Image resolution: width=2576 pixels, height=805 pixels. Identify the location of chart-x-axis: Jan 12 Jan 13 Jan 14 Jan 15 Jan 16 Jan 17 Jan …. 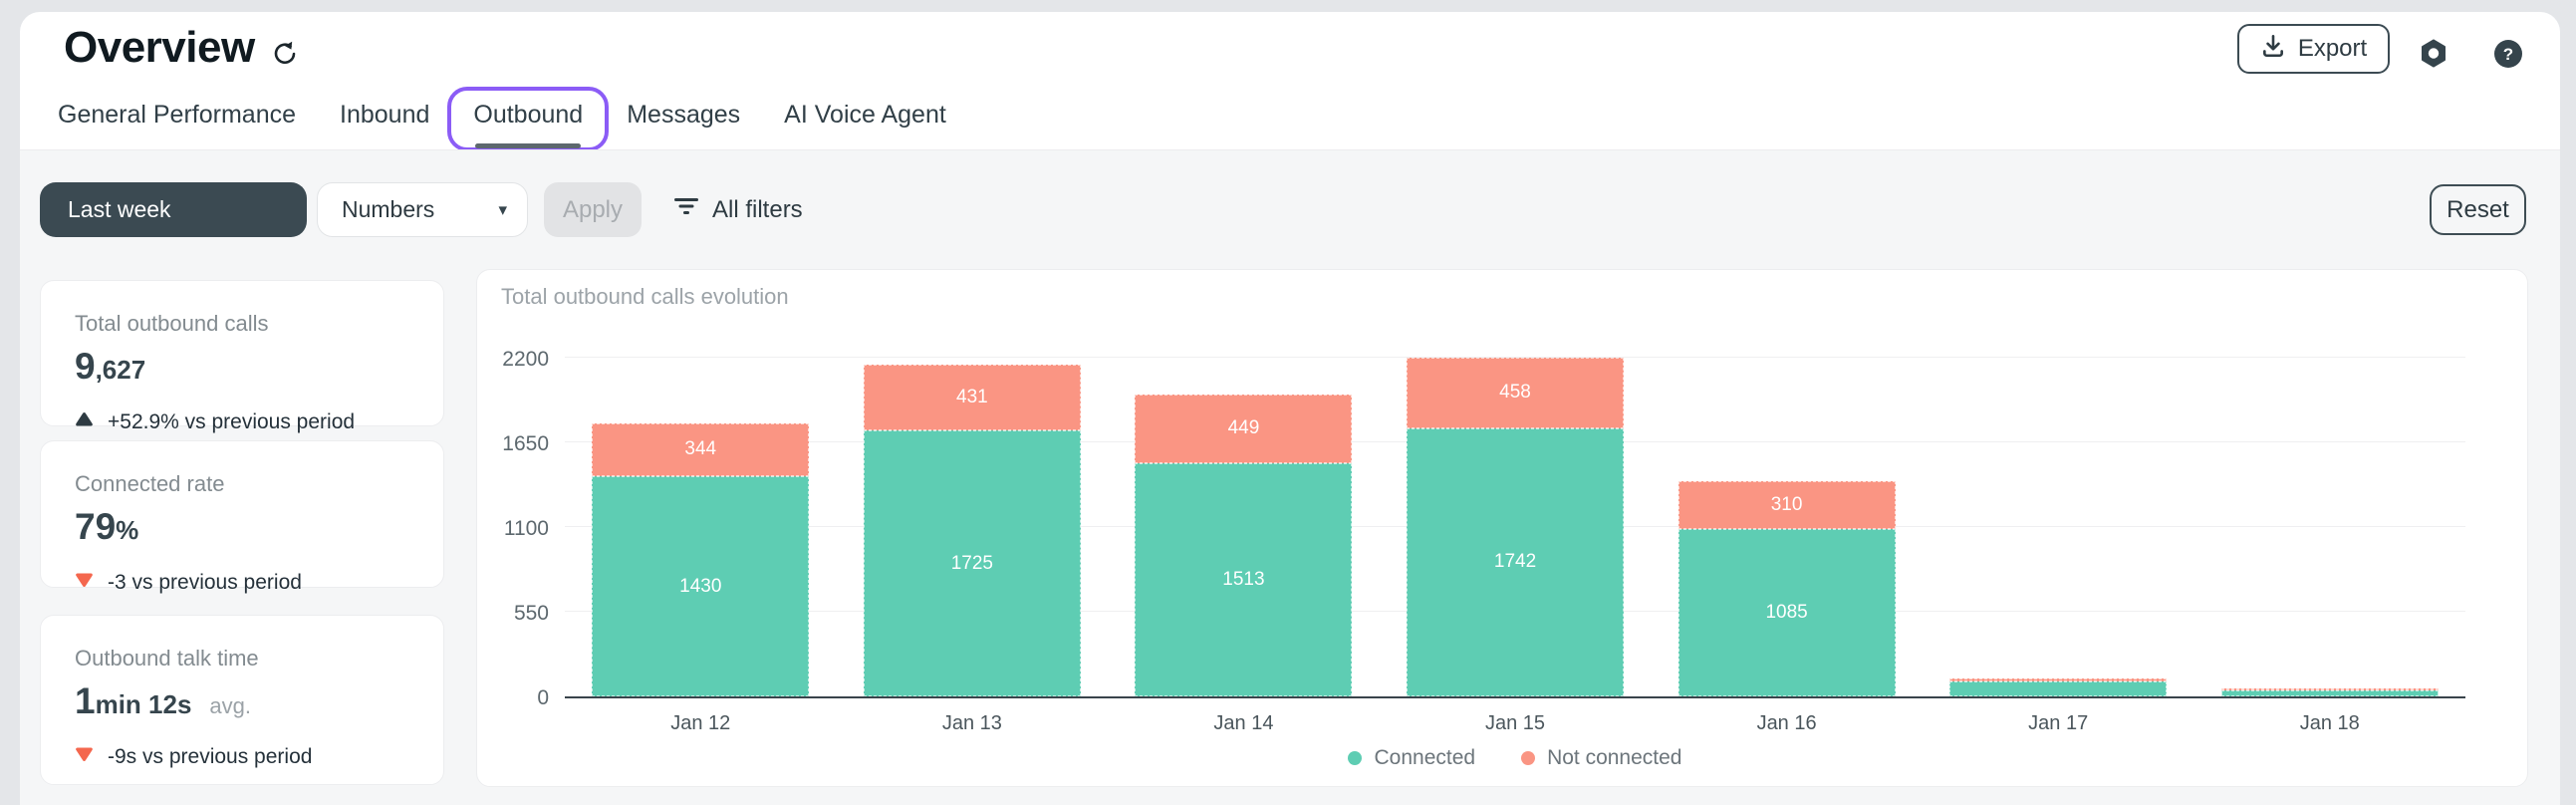
(1515, 724).